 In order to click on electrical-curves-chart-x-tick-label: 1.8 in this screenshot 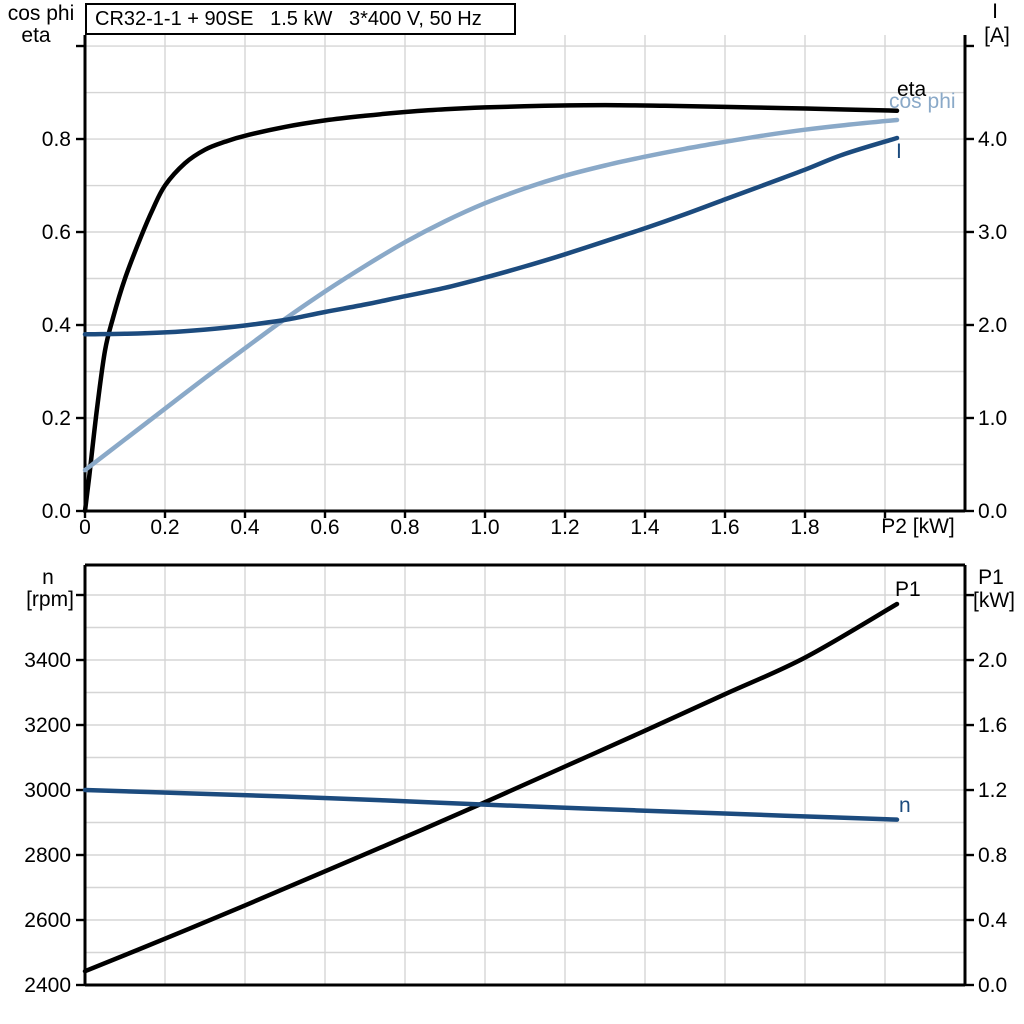, I will do `click(804, 527)`.